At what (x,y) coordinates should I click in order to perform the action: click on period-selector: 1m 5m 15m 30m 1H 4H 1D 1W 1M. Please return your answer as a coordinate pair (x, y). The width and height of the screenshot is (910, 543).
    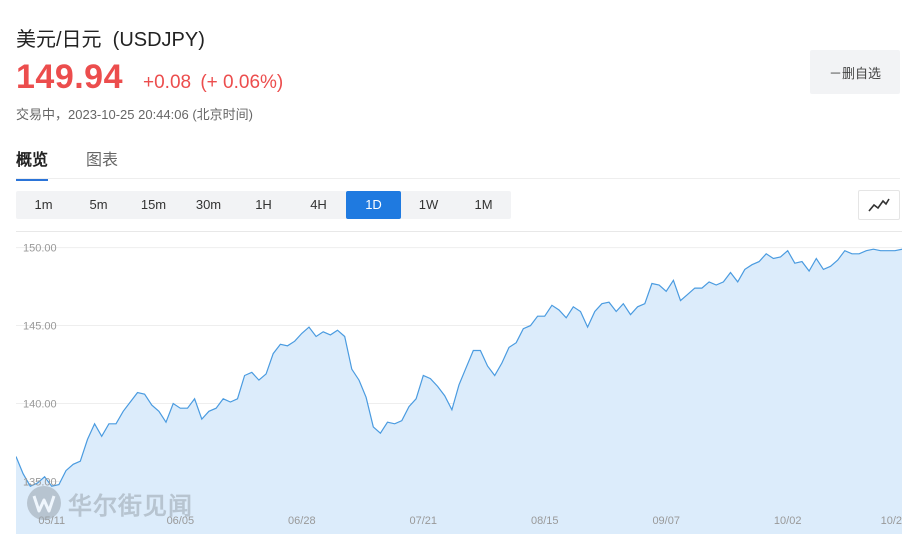
    Looking at the image, I should click on (263, 205).